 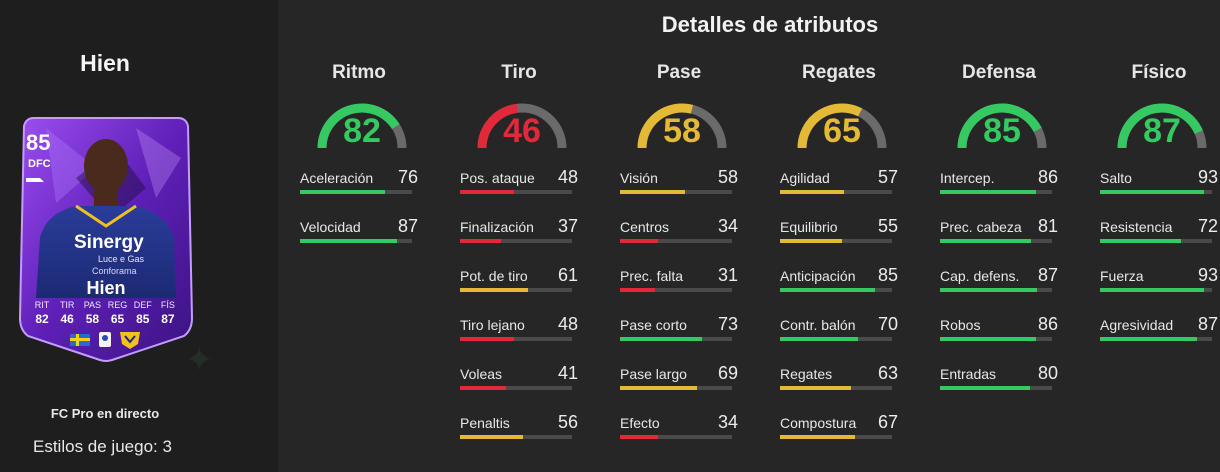 I want to click on attribute-voleas: Voleas 41, so click(x=519, y=379).